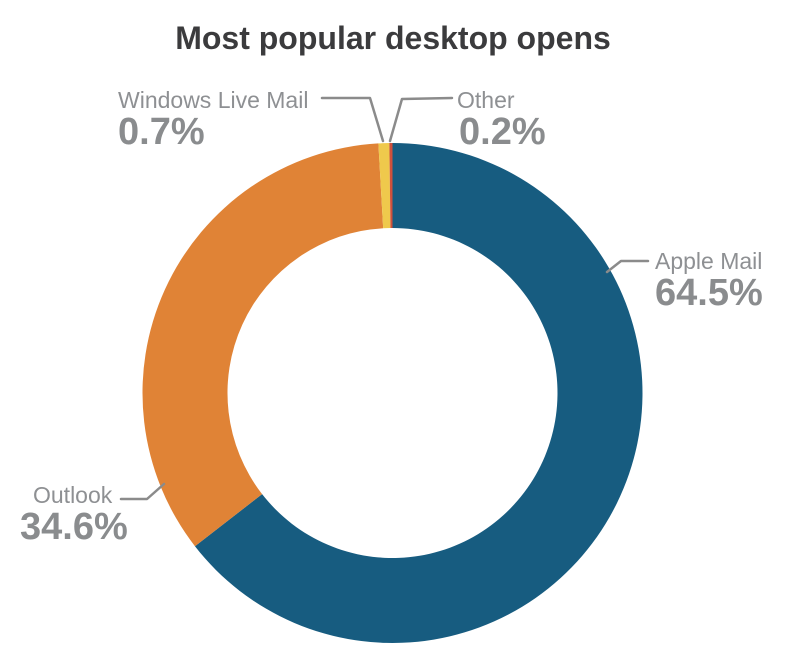  I want to click on segment-label-outlook: Outlook, so click(73, 495).